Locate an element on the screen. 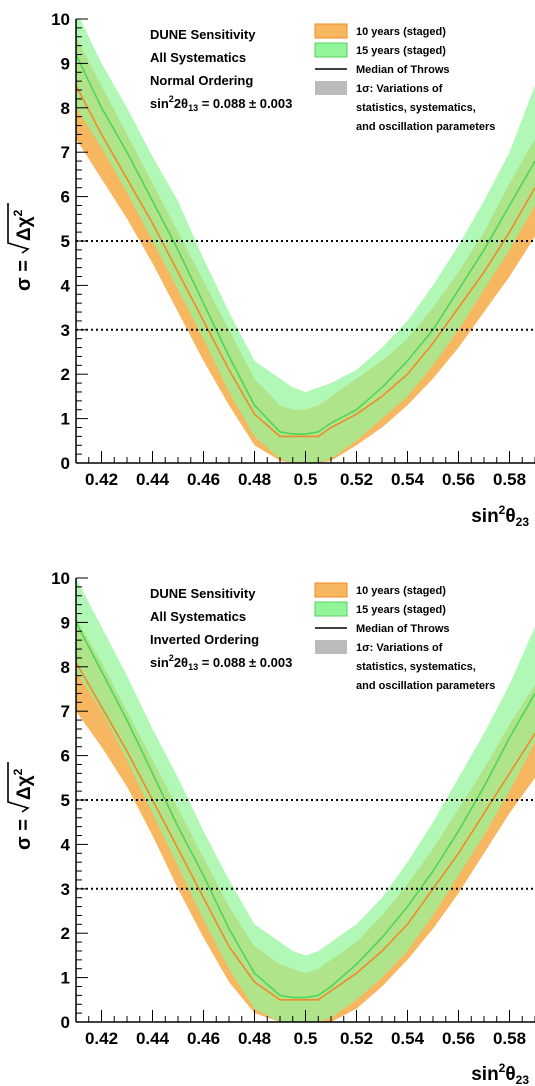  info-line: DUNE Sensitivity is located at coordinates (203, 593).